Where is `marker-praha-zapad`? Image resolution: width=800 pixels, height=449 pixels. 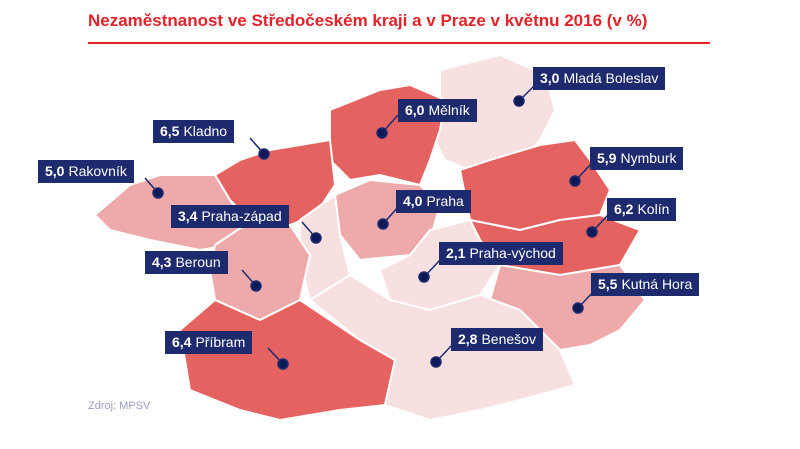
marker-praha-zapad is located at coordinates (316, 238).